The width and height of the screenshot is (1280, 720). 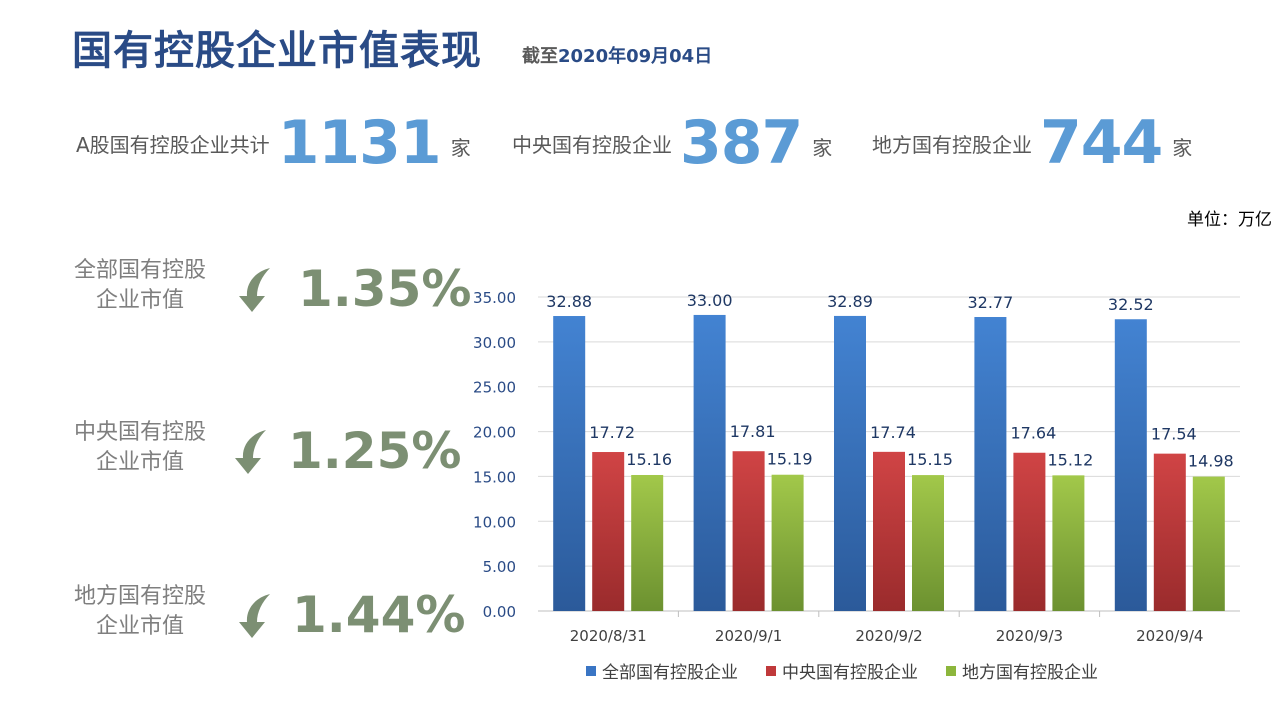 I want to click on x-tick-label: 2020/9/2, so click(x=888, y=636).